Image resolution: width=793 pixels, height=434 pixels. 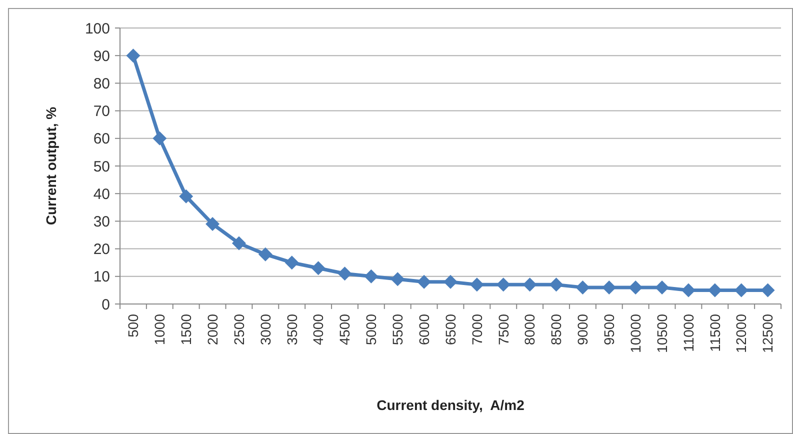 What do you see at coordinates (714, 333) in the screenshot?
I see `x-tick-label: 11500` at bounding box center [714, 333].